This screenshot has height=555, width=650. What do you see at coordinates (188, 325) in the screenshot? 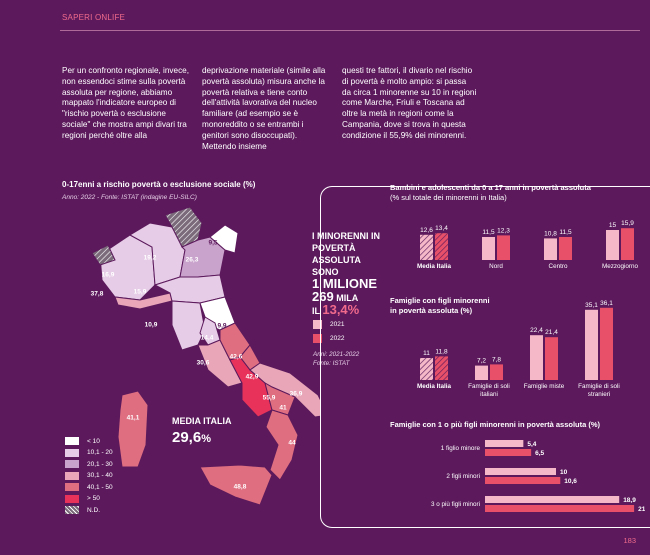
I see `region-toscana` at bounding box center [188, 325].